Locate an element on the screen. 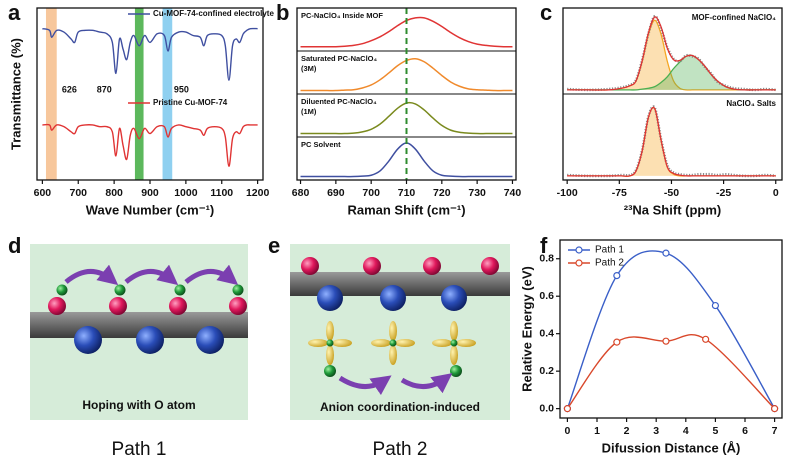 The width and height of the screenshot is (798, 468). diagram-caption: Path 2 is located at coordinates (400, 449).